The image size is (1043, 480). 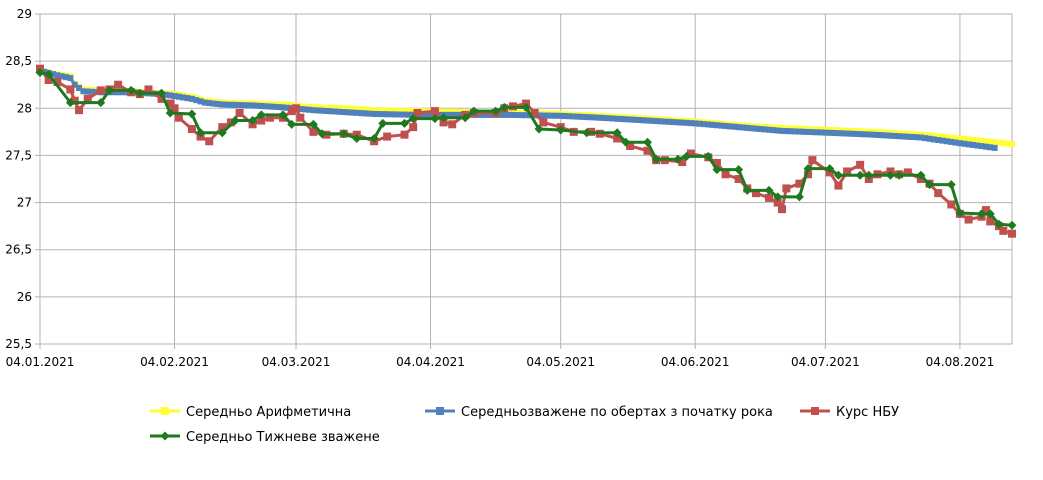 What do you see at coordinates (18, 250) in the screenshot?
I see `y-tick-label: 26,5` at bounding box center [18, 250].